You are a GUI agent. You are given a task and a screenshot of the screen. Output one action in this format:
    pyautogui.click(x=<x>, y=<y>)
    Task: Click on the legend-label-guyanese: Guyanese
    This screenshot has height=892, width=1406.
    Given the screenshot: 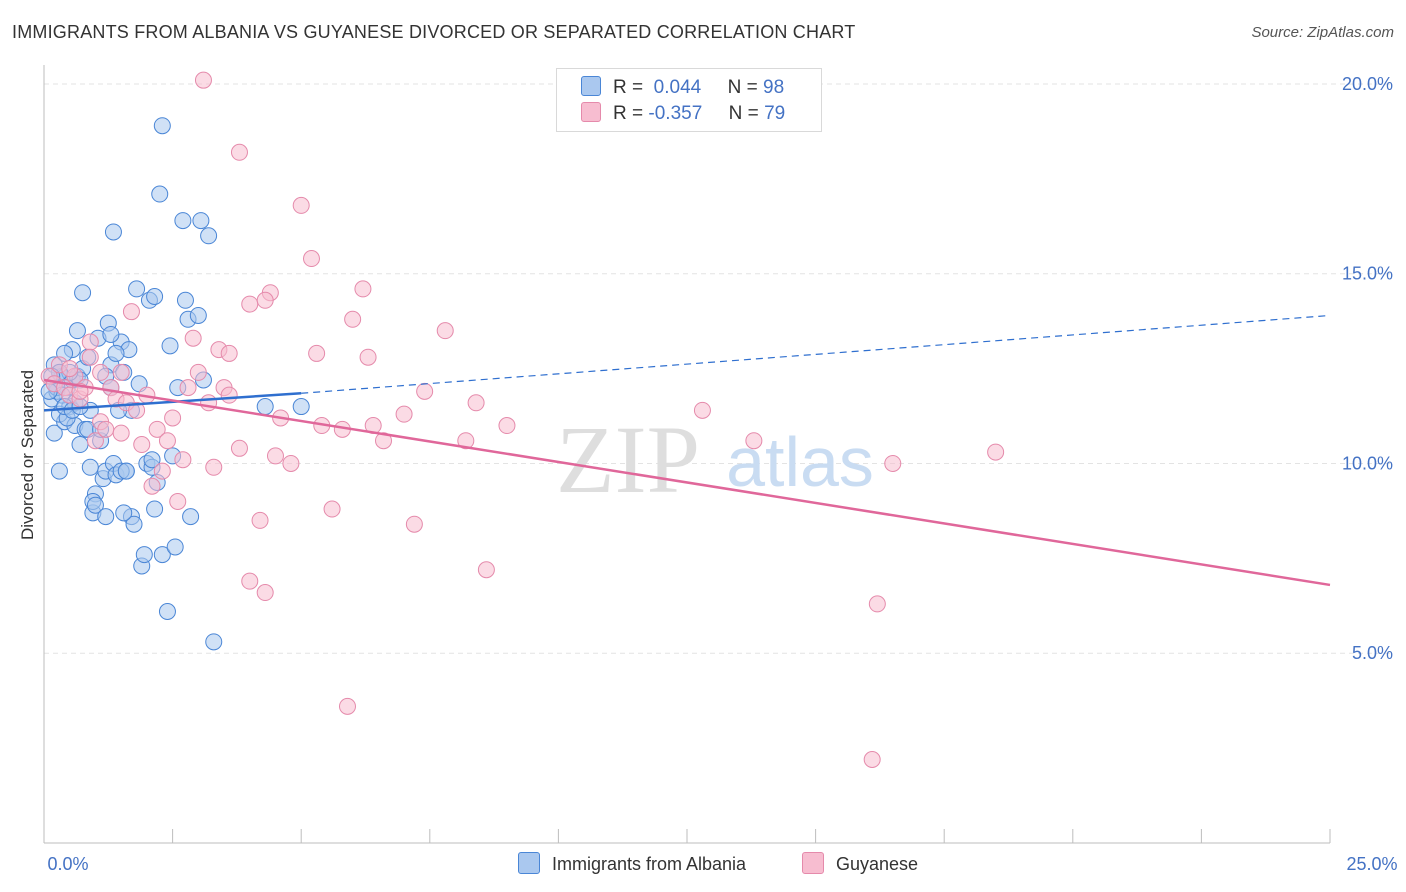 What is the action you would take?
    pyautogui.click(x=877, y=864)
    